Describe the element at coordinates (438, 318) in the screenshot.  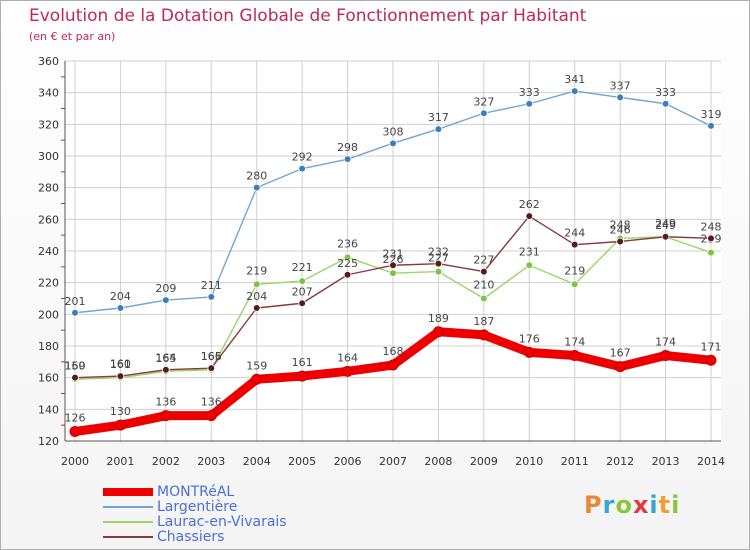
I see `data-label: 189` at that location.